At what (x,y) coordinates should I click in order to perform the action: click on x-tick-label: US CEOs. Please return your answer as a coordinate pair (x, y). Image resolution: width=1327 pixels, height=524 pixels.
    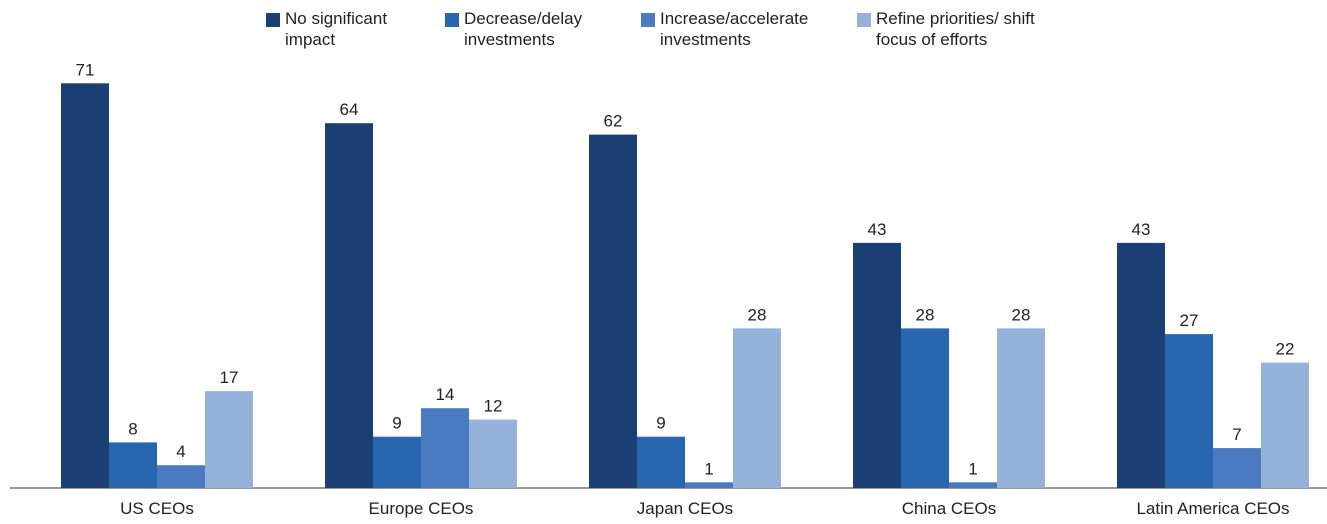
    Looking at the image, I should click on (157, 508).